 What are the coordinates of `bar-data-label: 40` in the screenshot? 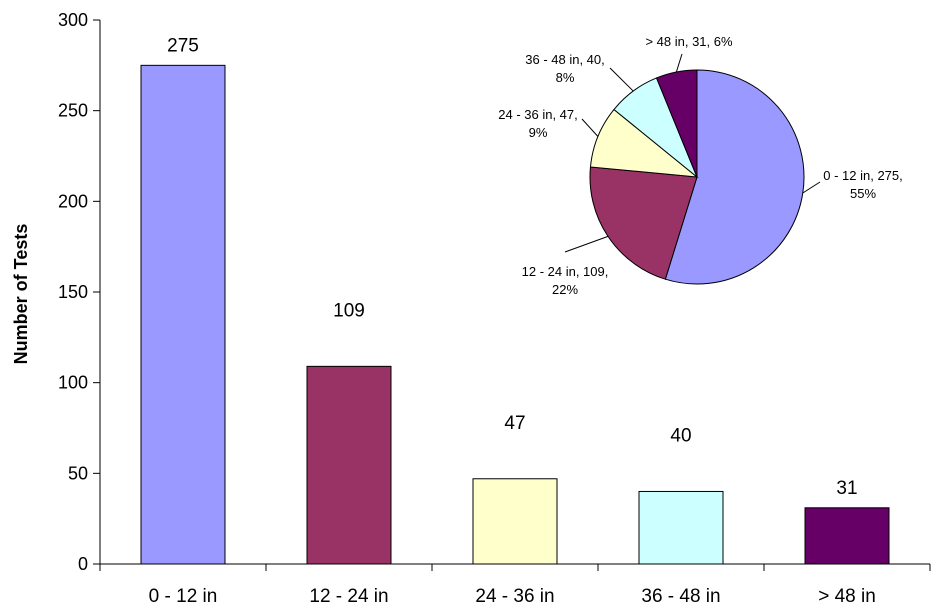 It's located at (680, 435).